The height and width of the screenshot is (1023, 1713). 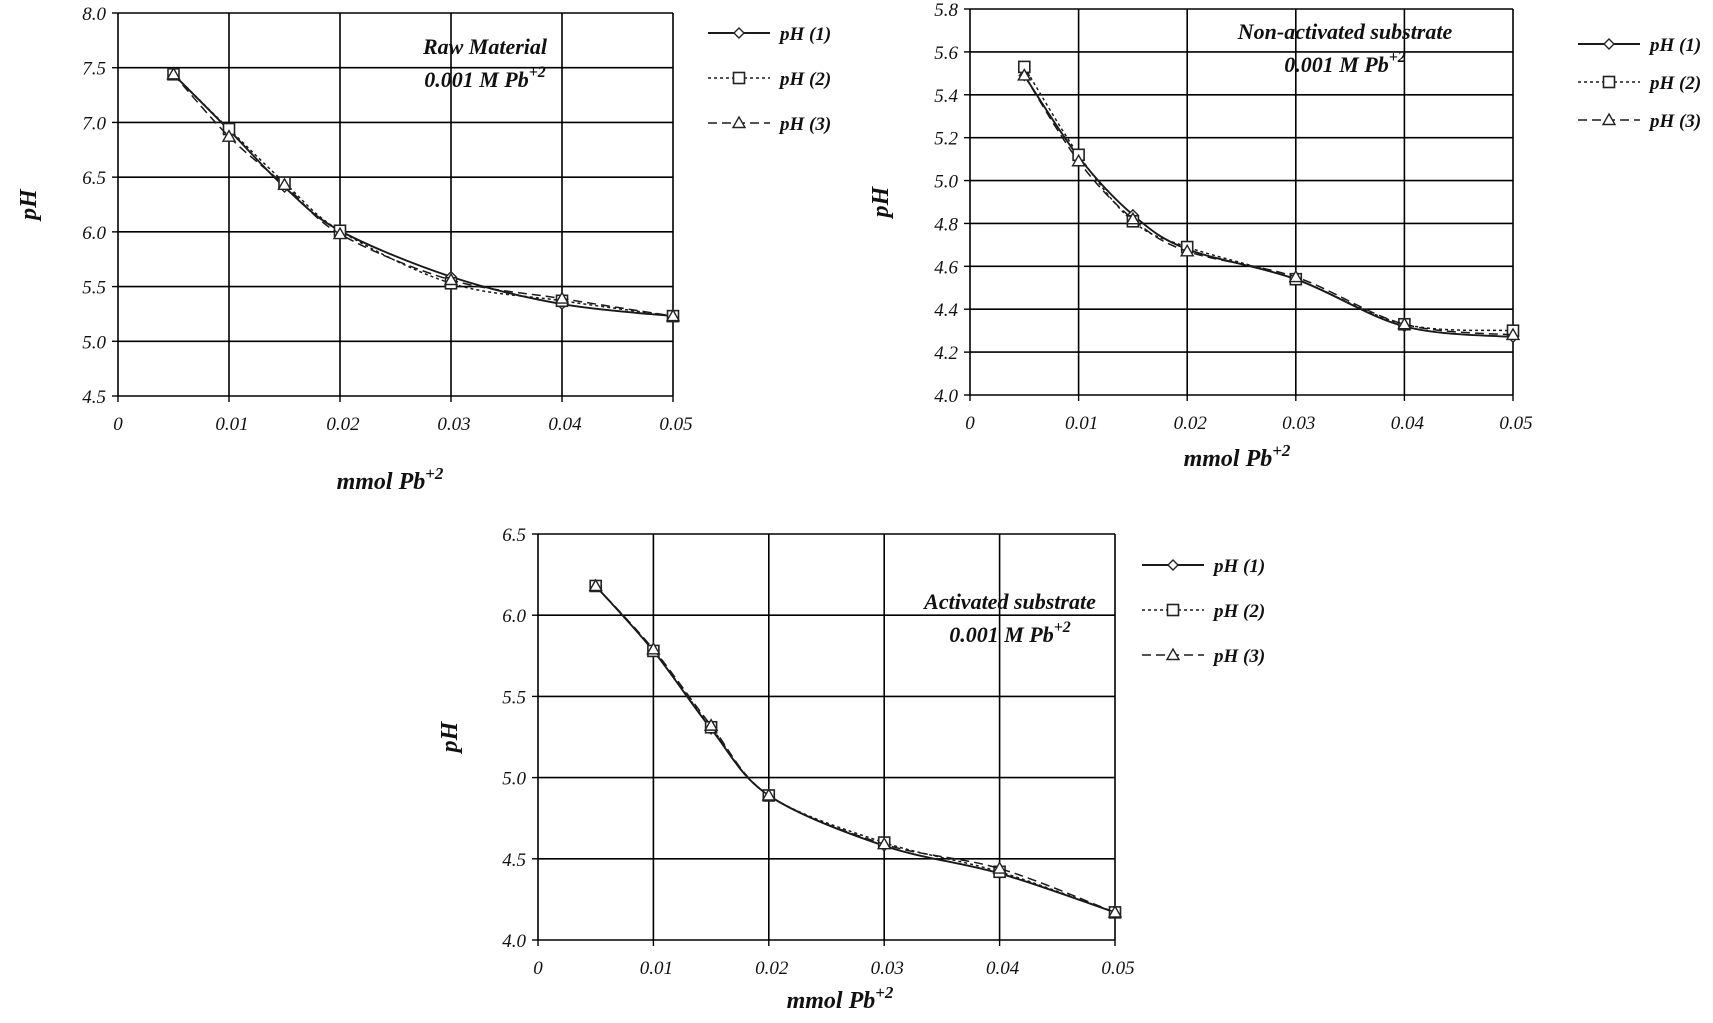 I want to click on y-tick-label: 4.2, so click(x=946, y=353).